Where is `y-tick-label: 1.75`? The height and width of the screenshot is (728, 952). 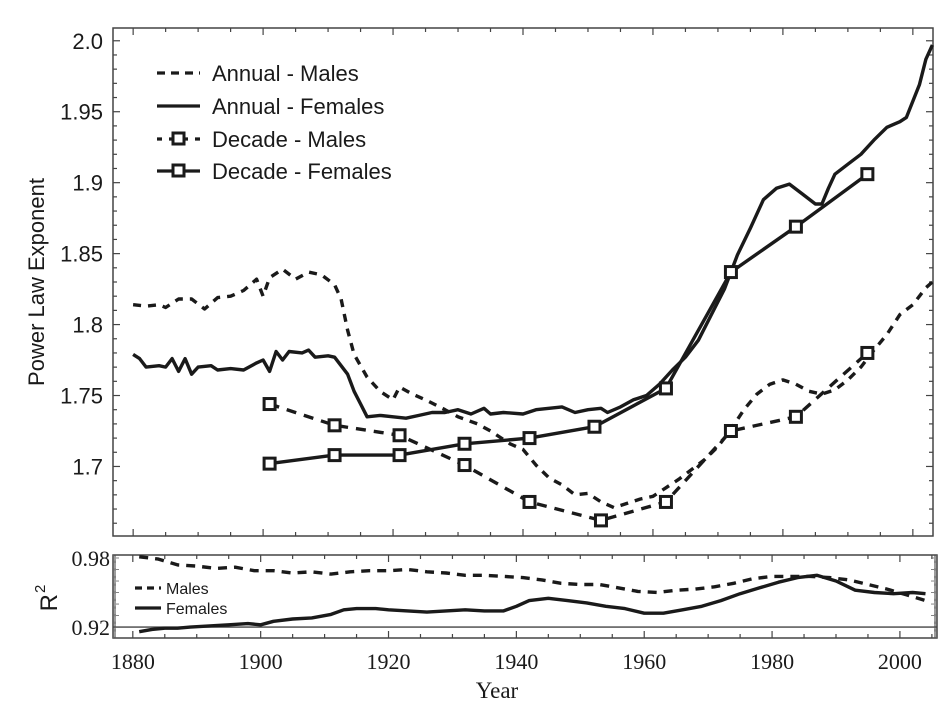
y-tick-label: 1.75 is located at coordinates (81, 396).